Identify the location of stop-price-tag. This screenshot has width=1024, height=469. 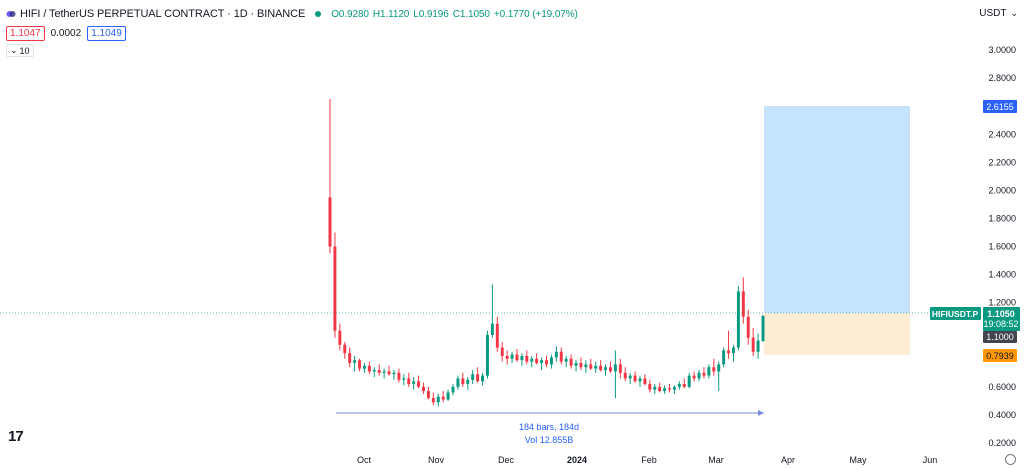
(1000, 355).